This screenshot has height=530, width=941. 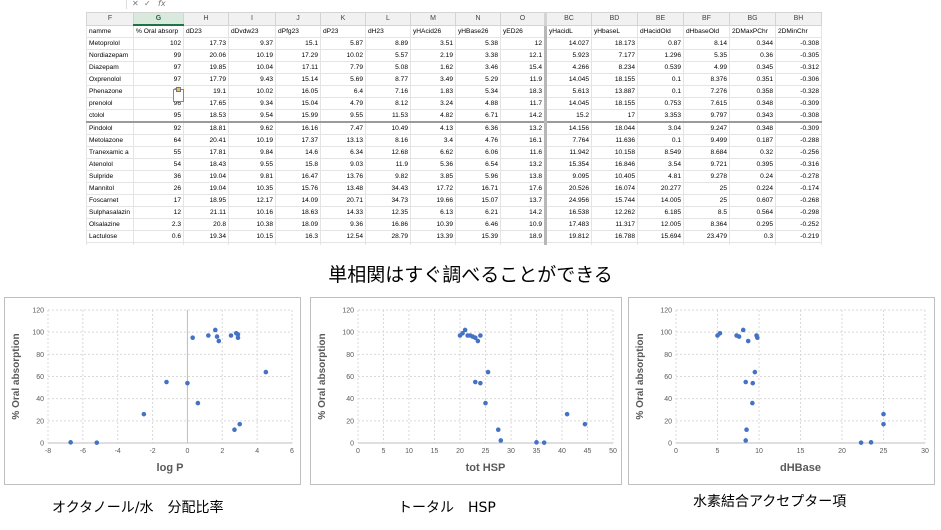 I want to click on cell: 2DMinChr, so click(x=798, y=31).